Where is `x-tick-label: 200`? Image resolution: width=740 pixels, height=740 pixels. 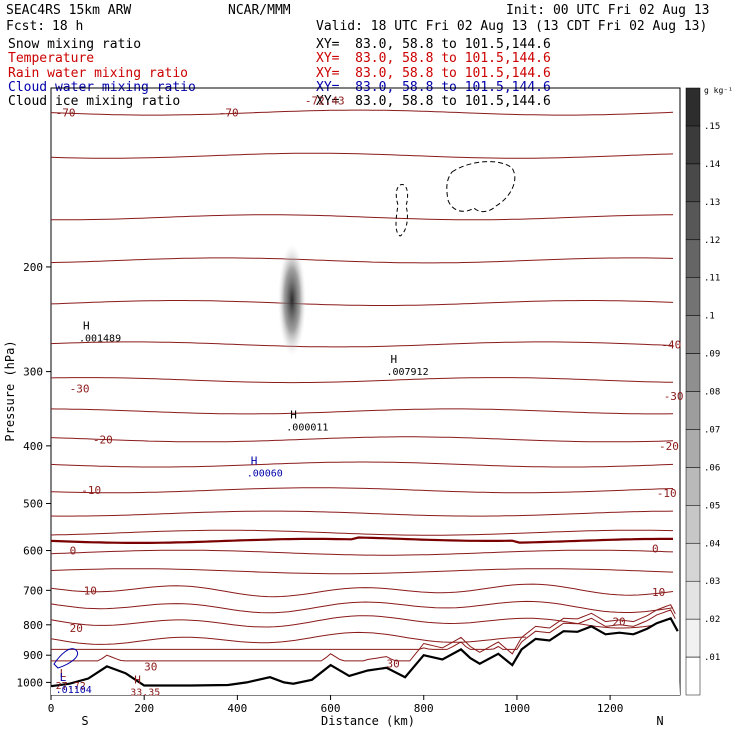
x-tick-label: 200 is located at coordinates (144, 708).